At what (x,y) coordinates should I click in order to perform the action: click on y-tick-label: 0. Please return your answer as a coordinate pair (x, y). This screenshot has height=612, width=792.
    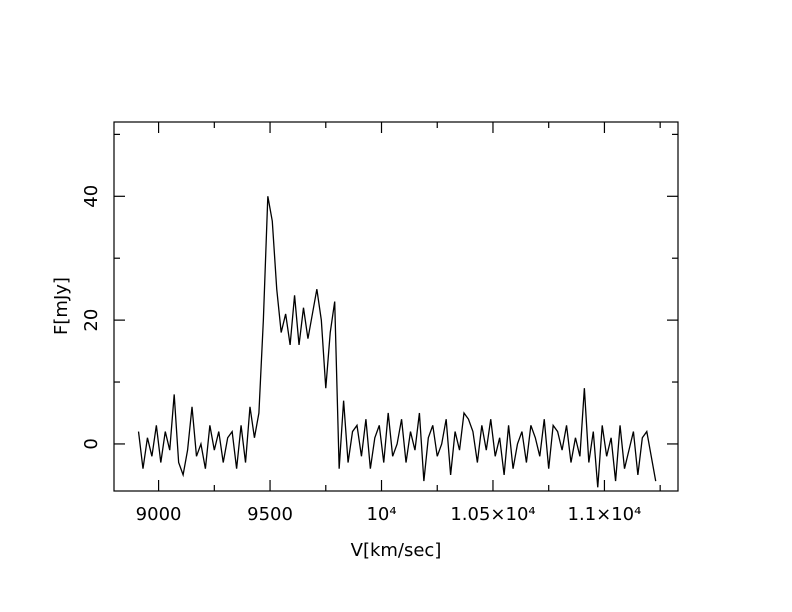
    Looking at the image, I should click on (91, 443).